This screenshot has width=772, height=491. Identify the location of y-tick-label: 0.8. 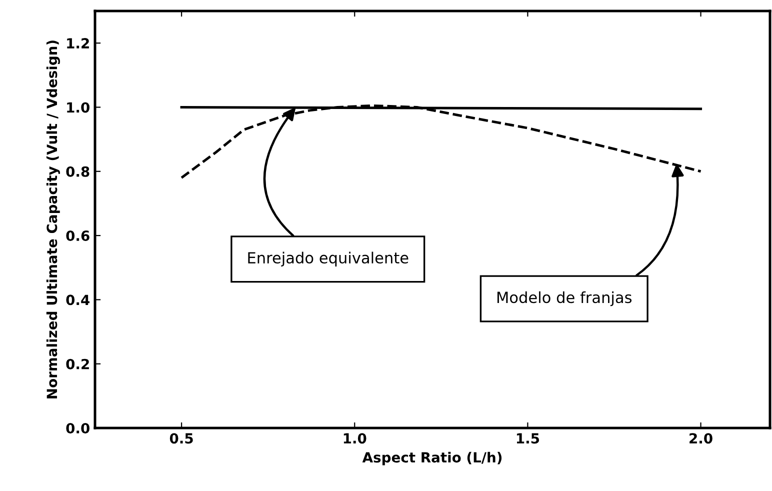
(78, 171).